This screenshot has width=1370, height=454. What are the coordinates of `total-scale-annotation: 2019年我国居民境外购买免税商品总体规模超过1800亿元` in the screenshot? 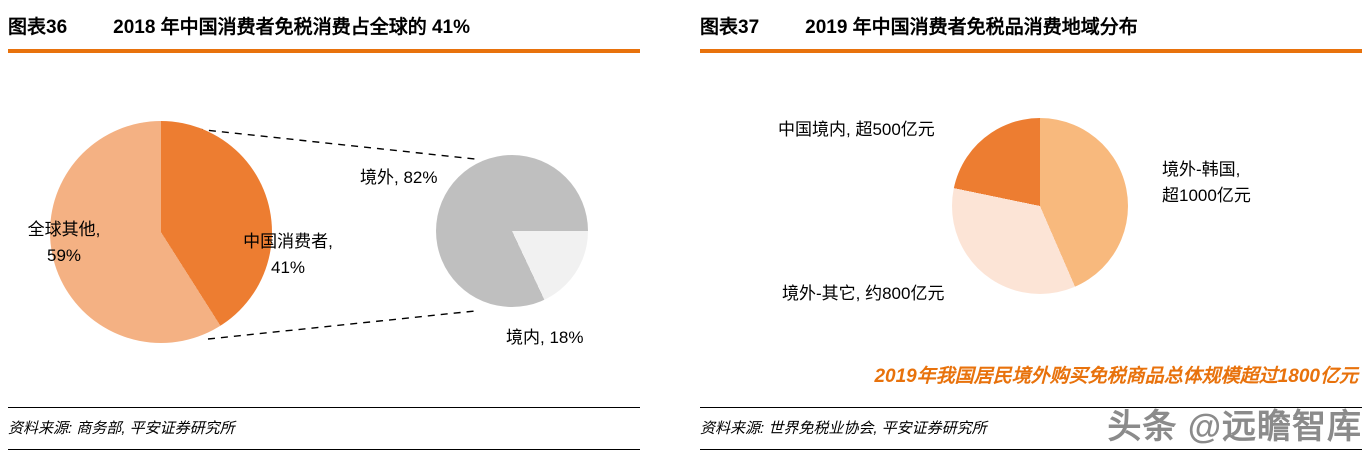 It's located at (1116, 376).